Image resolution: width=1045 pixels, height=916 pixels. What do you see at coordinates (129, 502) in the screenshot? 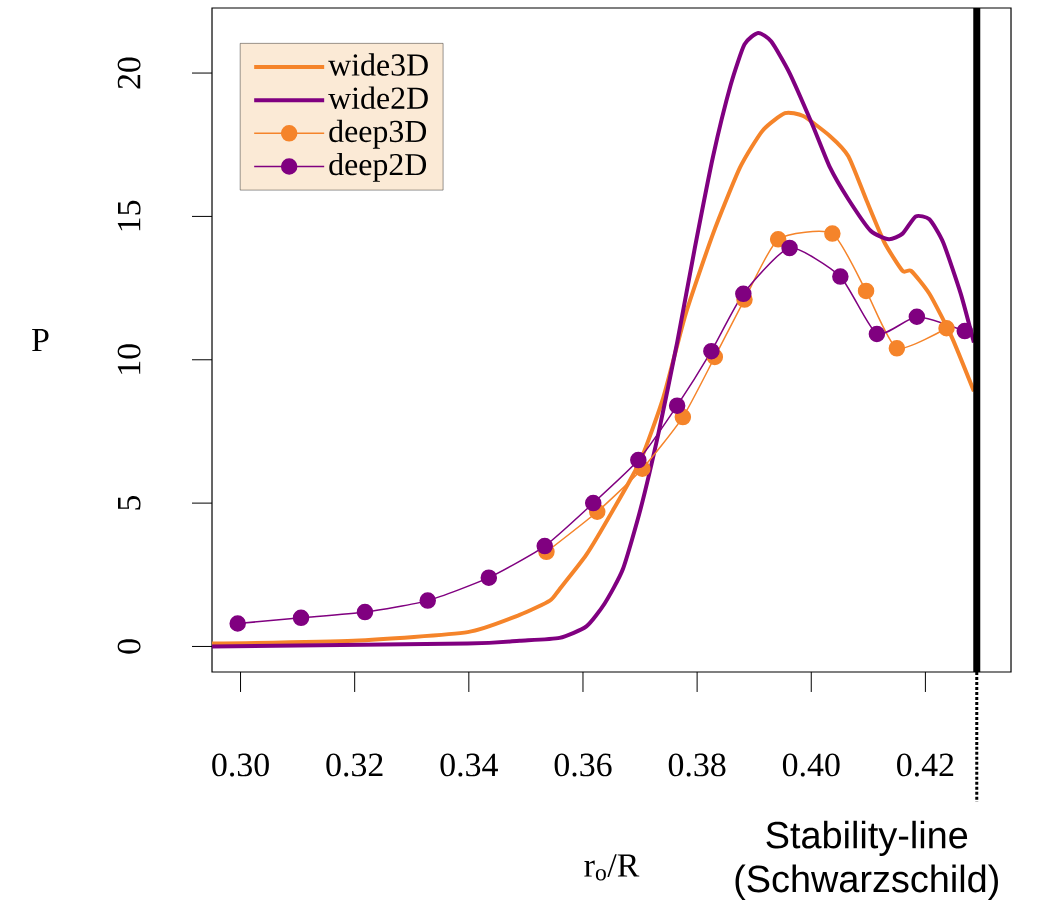
I see `y-tick-label: 5` at bounding box center [129, 502].